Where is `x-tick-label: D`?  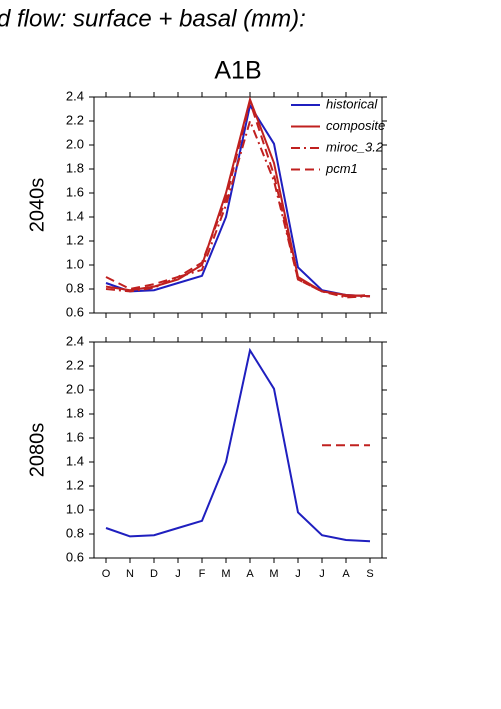 x-tick-label: D is located at coordinates (154, 574).